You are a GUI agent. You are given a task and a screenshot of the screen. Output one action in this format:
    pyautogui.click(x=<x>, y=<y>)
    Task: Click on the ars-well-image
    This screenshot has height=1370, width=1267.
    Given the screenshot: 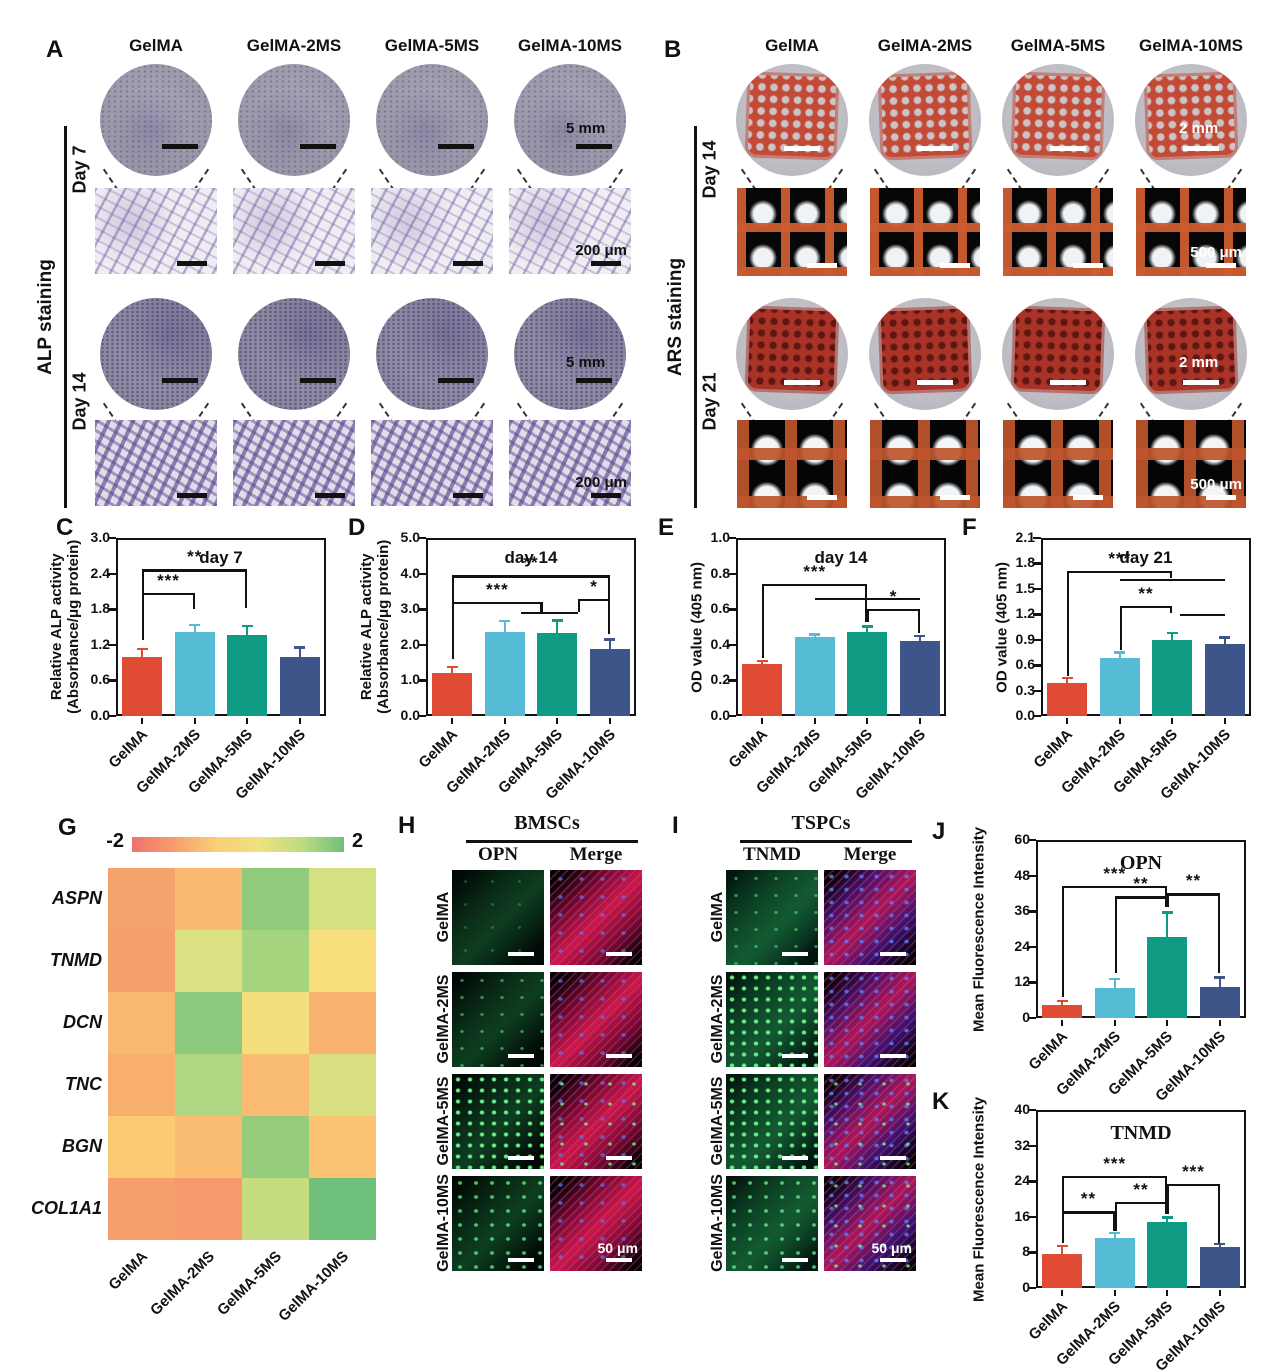 What is the action you would take?
    pyautogui.click(x=925, y=120)
    